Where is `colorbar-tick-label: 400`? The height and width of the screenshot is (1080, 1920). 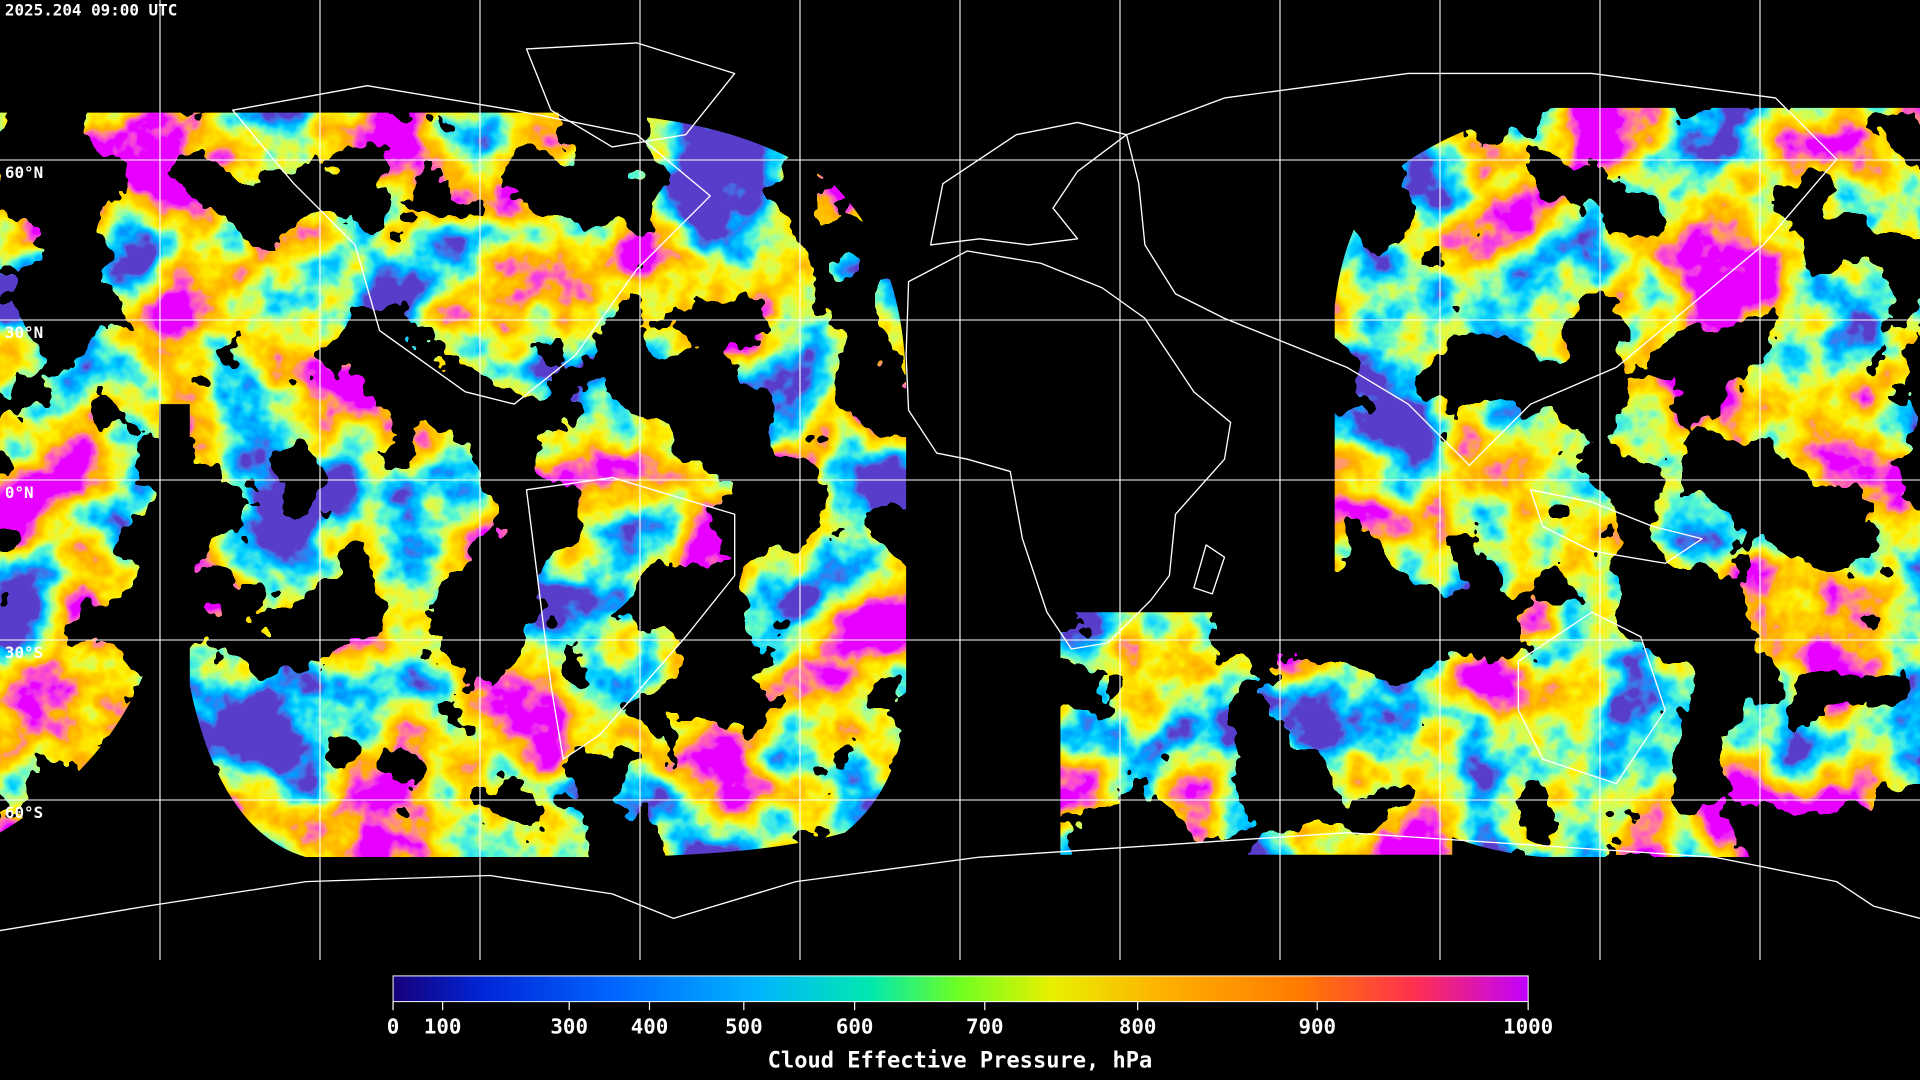
colorbar-tick-label: 400 is located at coordinates (650, 1026).